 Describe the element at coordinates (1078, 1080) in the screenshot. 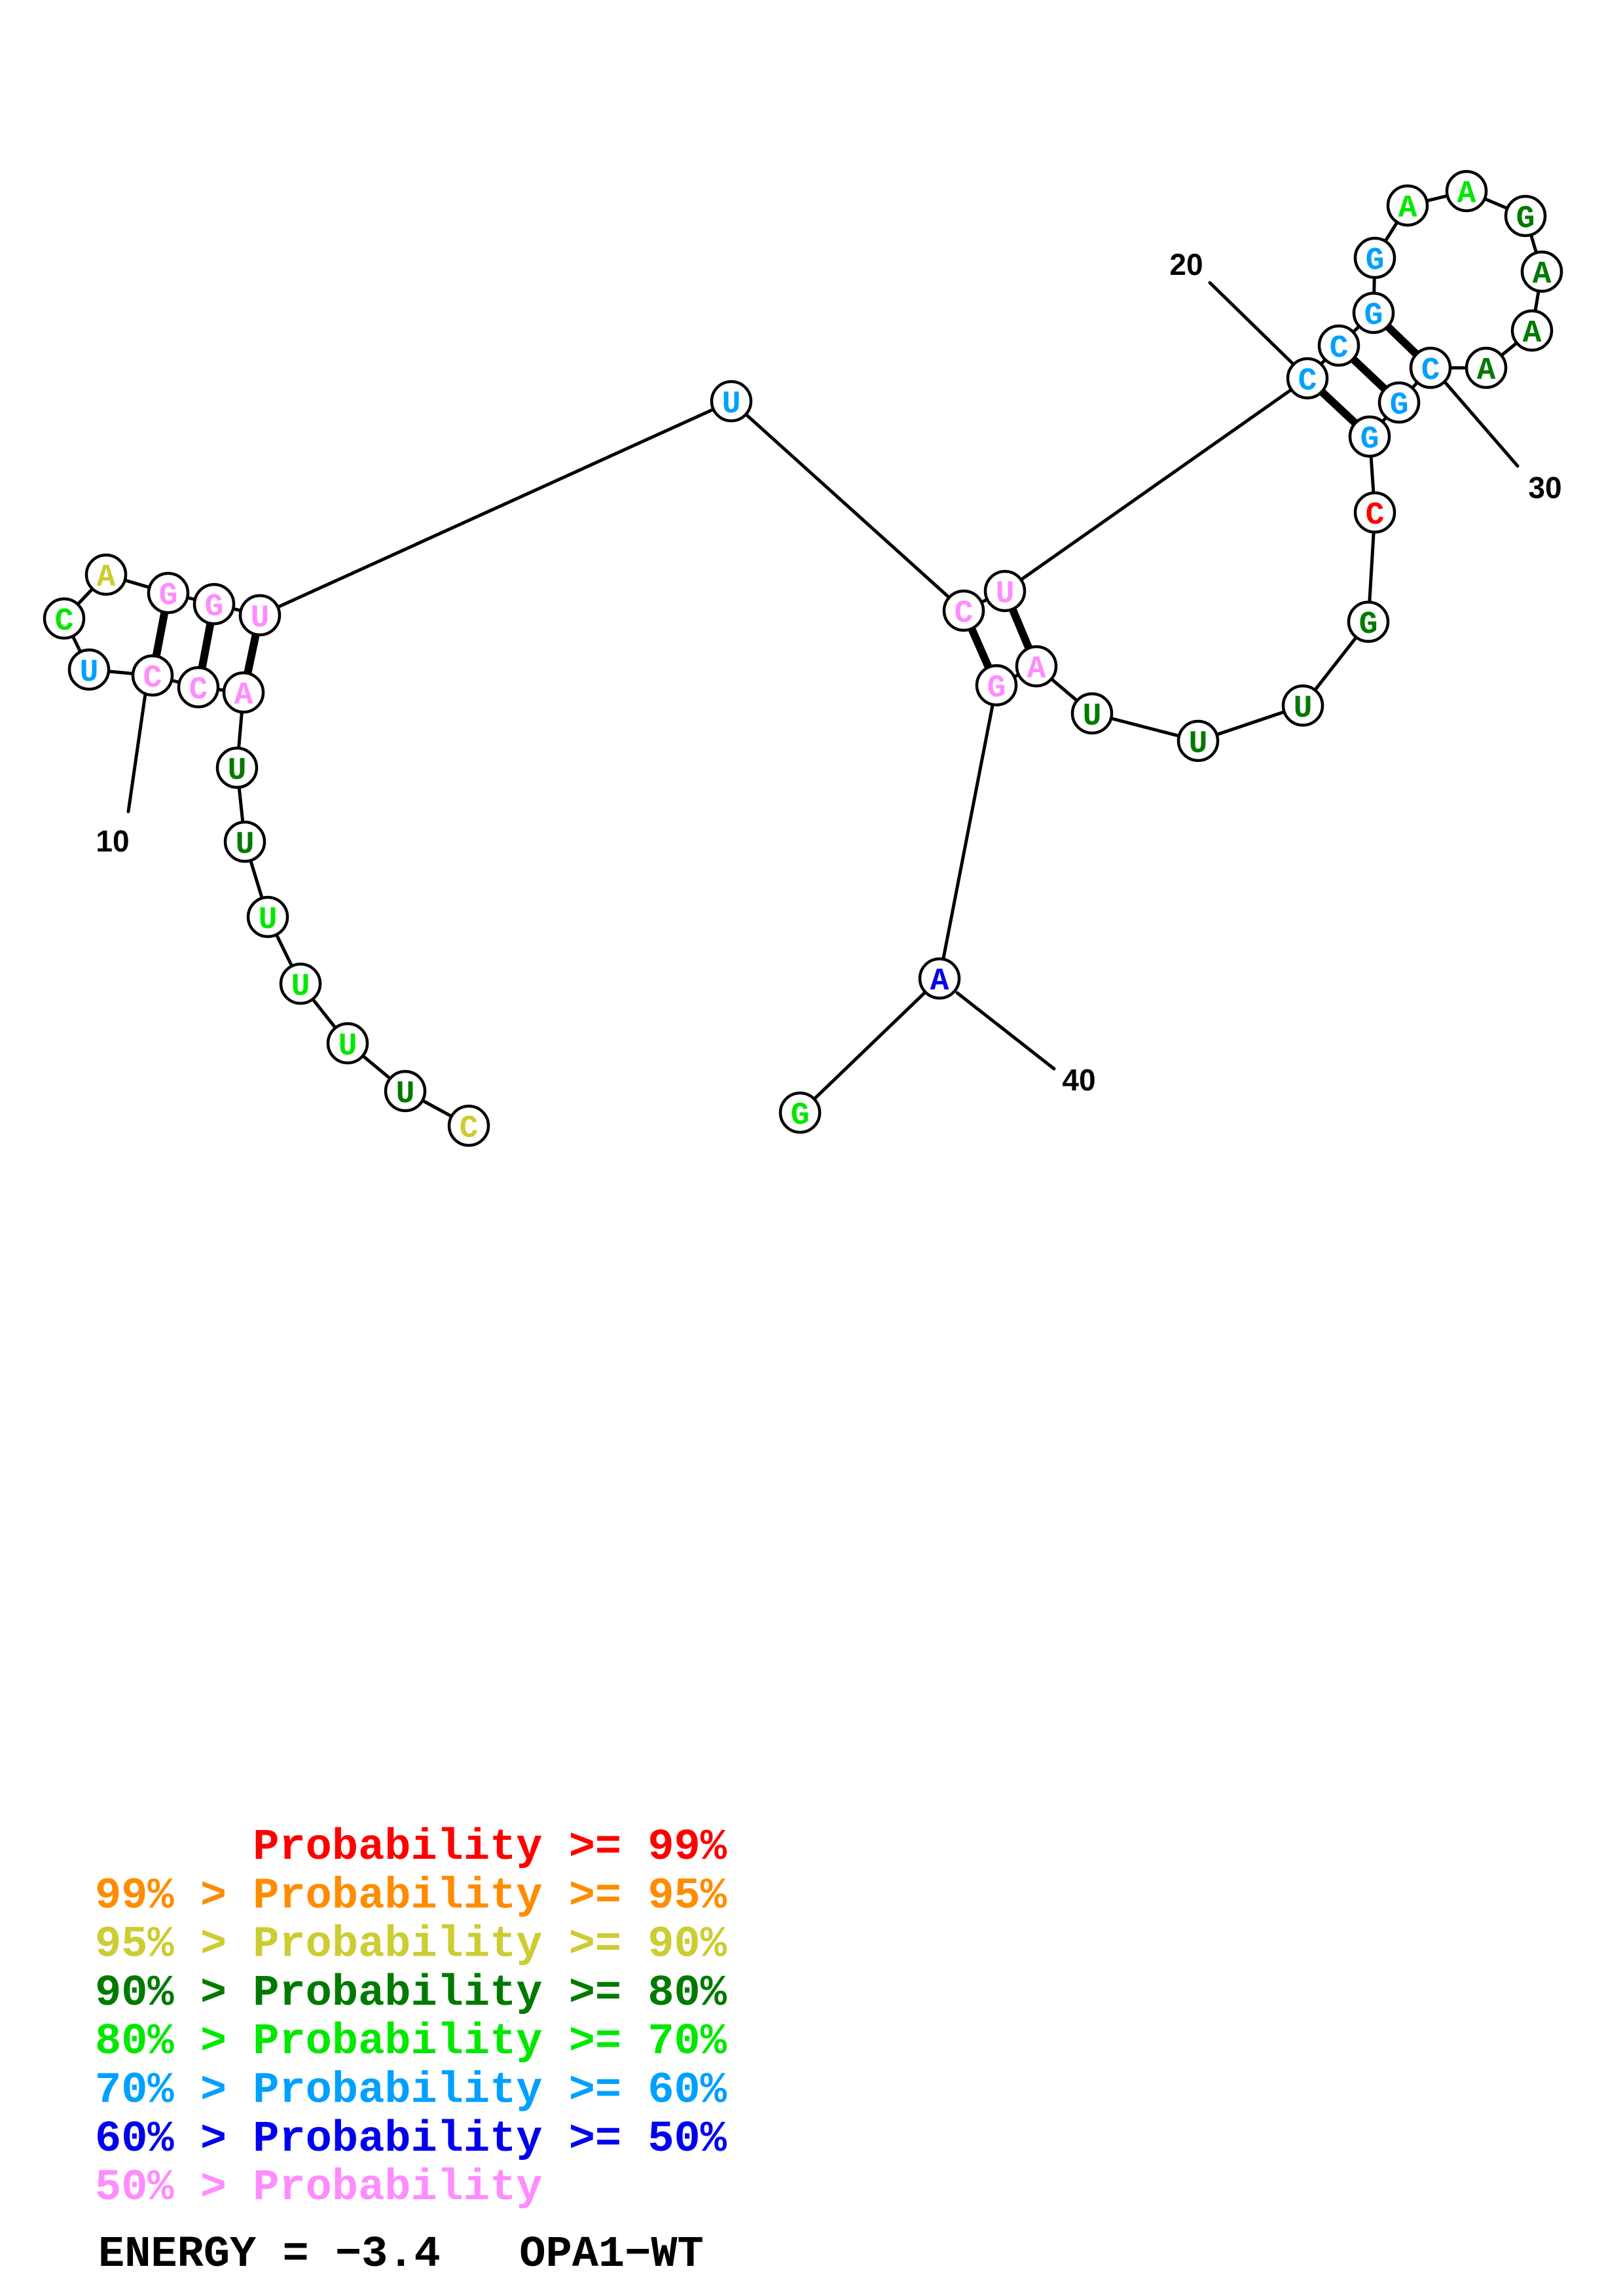

I see `position-label: 40` at that location.